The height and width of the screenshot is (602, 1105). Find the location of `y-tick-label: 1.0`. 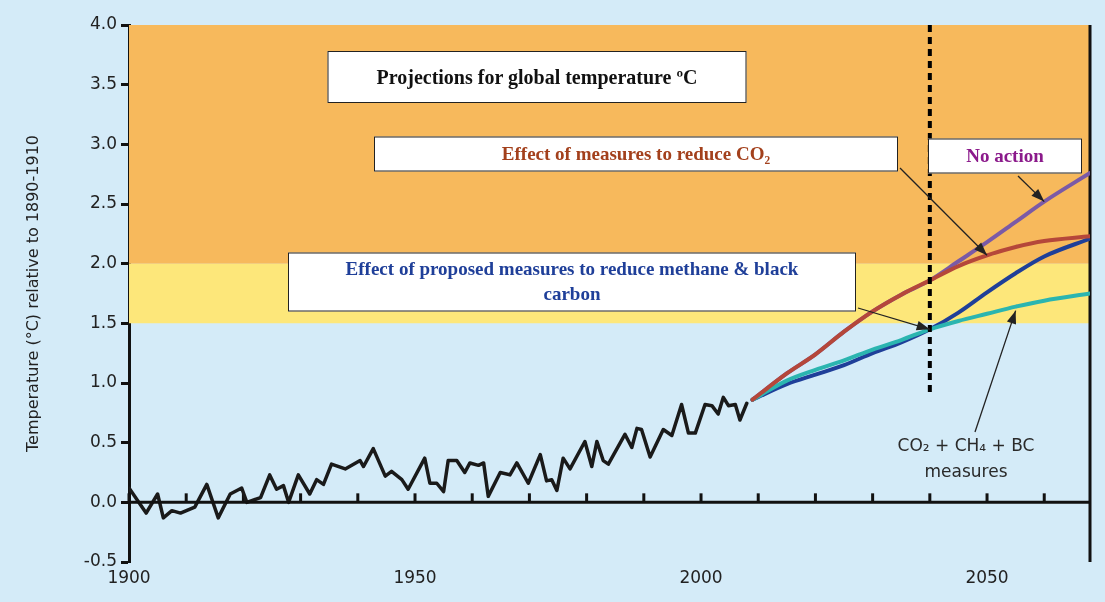

y-tick-label: 1.0 is located at coordinates (103, 381).